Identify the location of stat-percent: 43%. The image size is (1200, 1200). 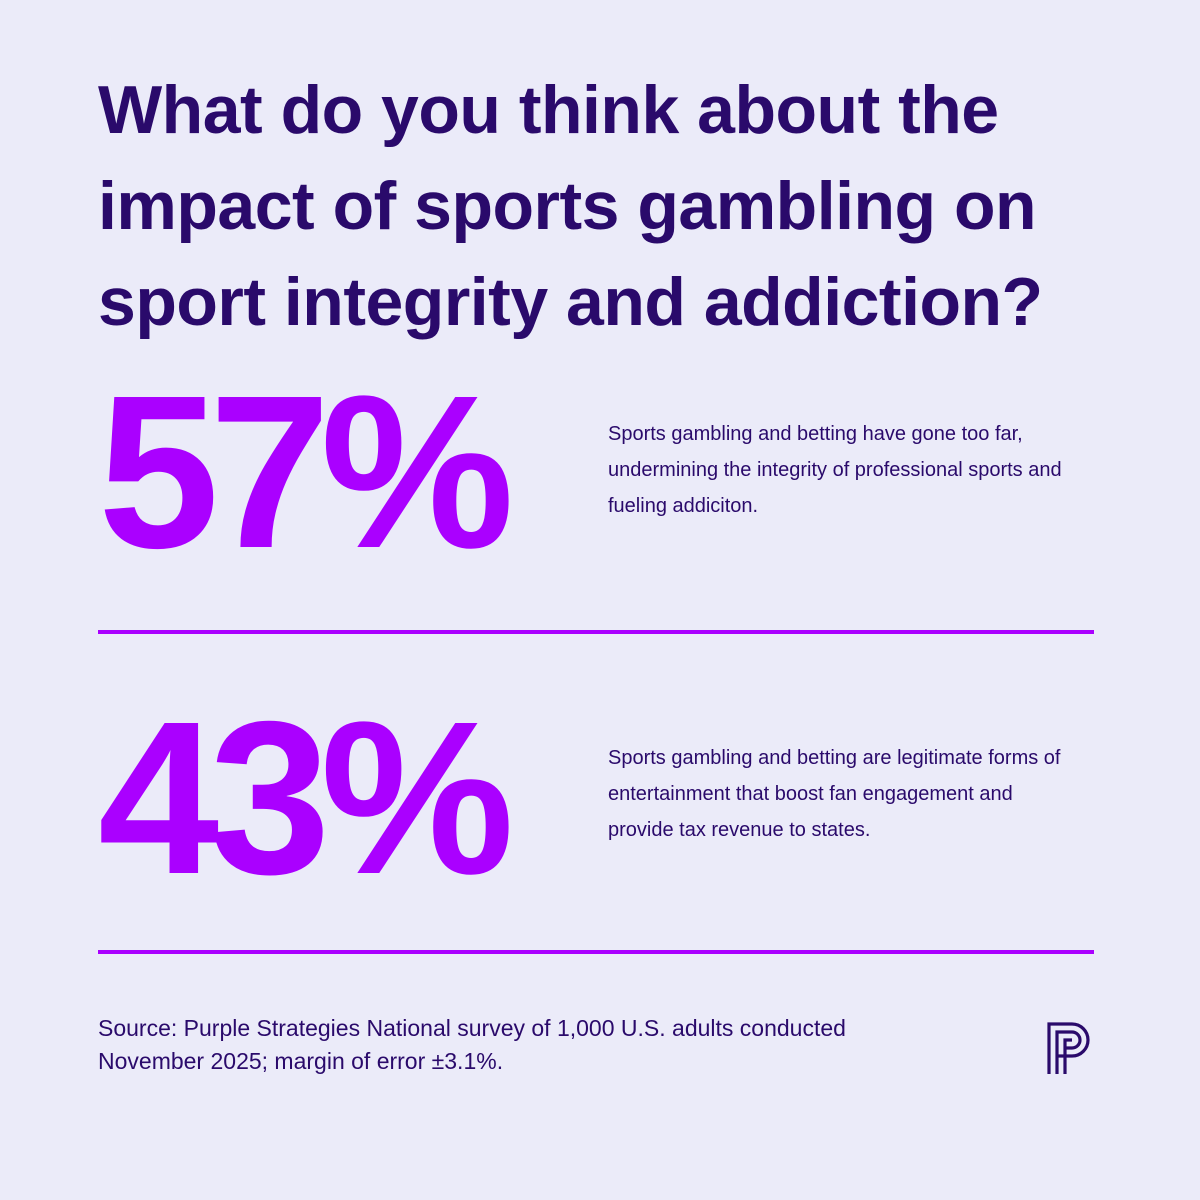
(306, 798).